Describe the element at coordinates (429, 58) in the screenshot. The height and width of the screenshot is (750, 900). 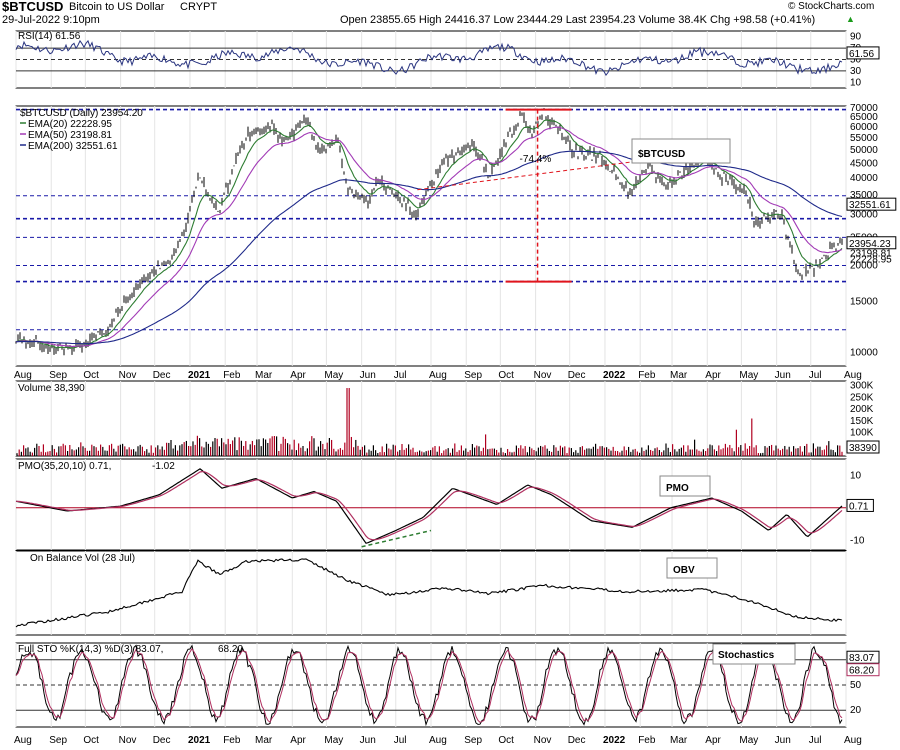
I see `rsi-line` at that location.